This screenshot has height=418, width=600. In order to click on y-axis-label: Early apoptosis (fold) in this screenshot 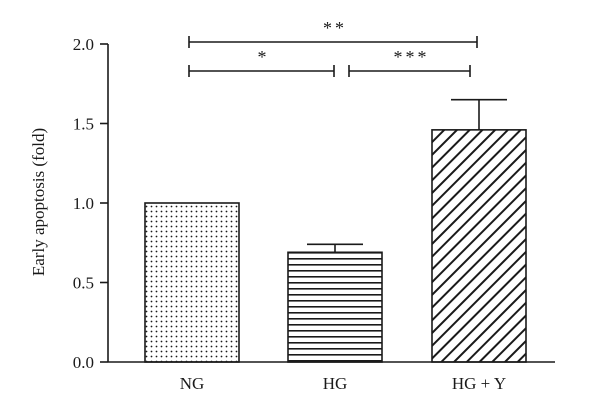, I will do `click(38, 202)`.